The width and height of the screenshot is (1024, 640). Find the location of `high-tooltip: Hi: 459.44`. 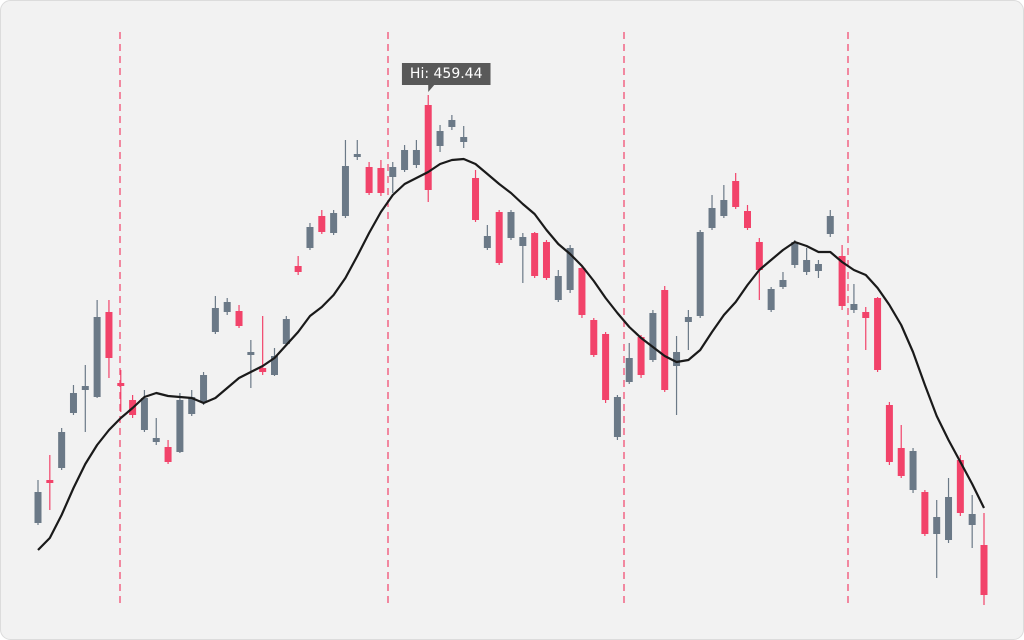

high-tooltip: Hi: 459.44 is located at coordinates (446, 77).